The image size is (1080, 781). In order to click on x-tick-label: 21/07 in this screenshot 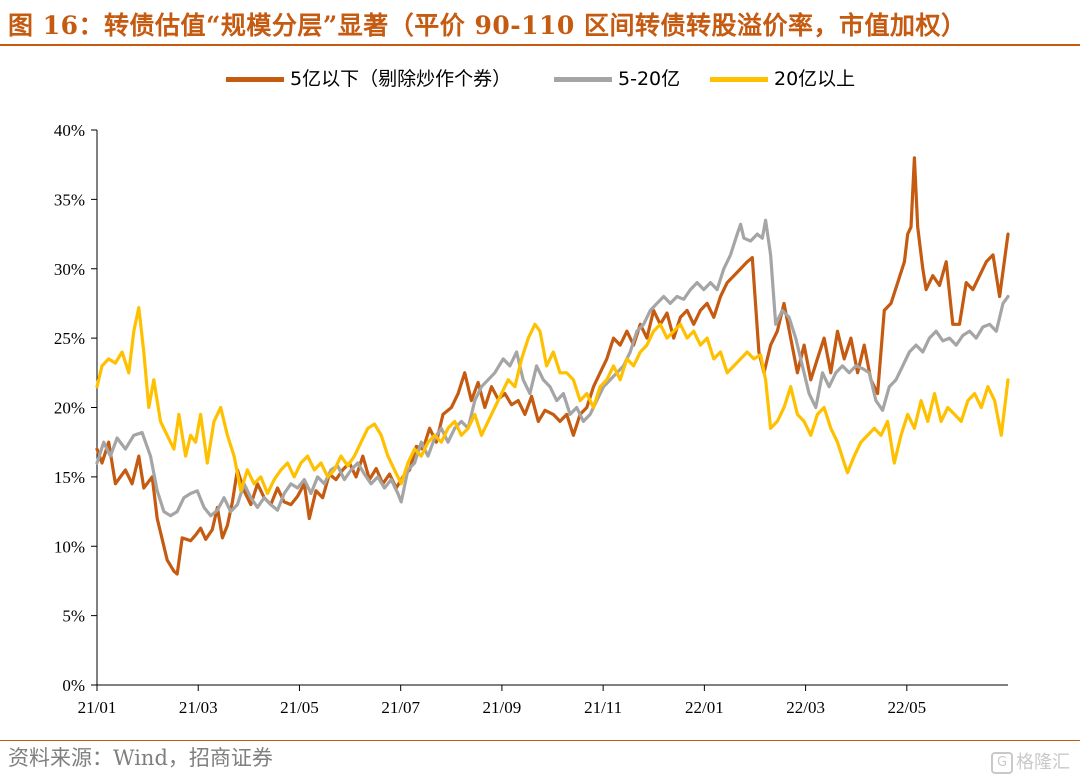, I will do `click(400, 707)`.